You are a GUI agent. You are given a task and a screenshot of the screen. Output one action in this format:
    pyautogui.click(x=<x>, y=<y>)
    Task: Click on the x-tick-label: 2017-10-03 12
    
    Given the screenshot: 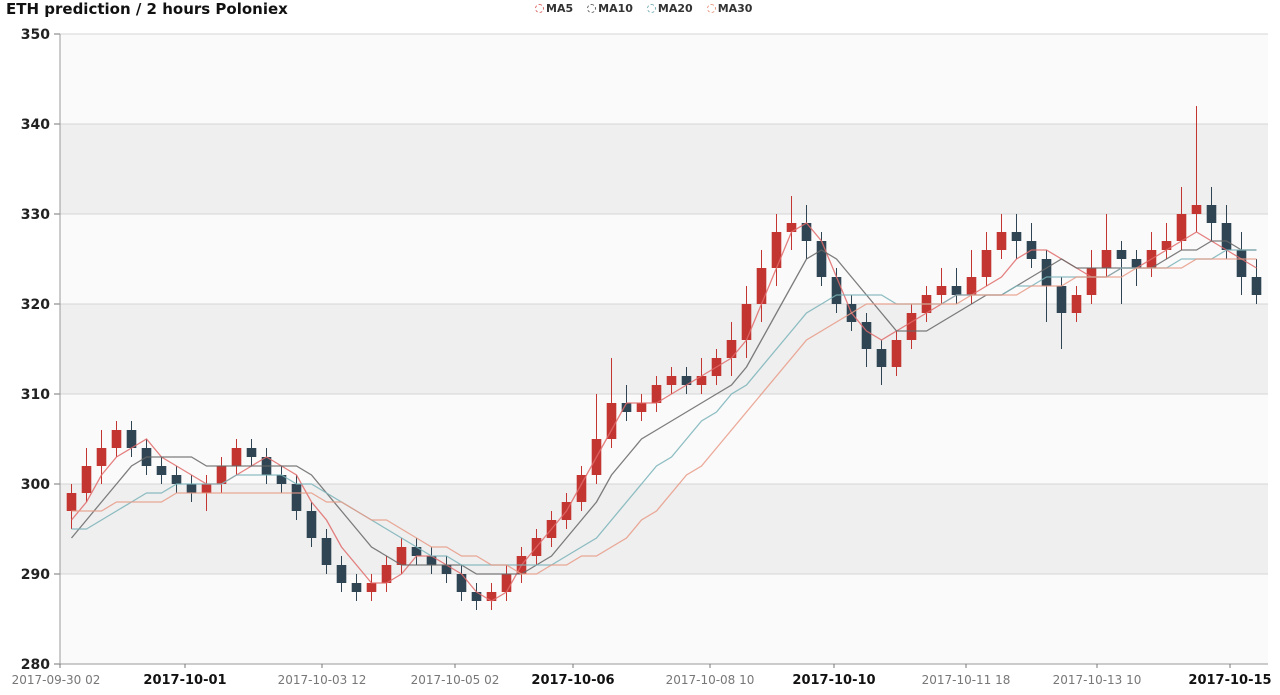 What is the action you would take?
    pyautogui.click(x=322, y=680)
    